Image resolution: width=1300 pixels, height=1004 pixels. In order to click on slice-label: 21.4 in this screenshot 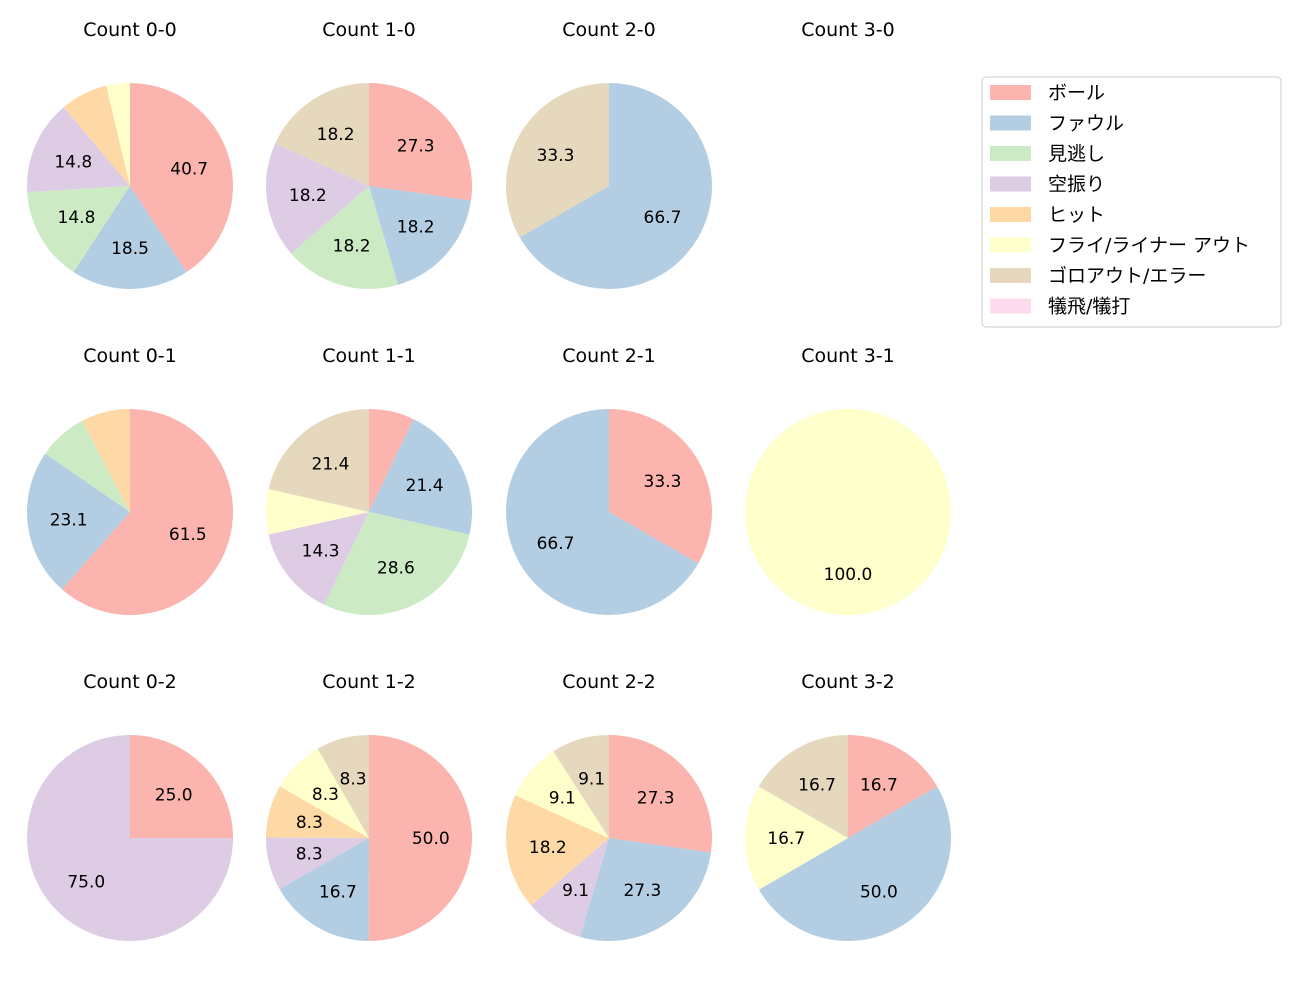, I will do `click(425, 486)`.